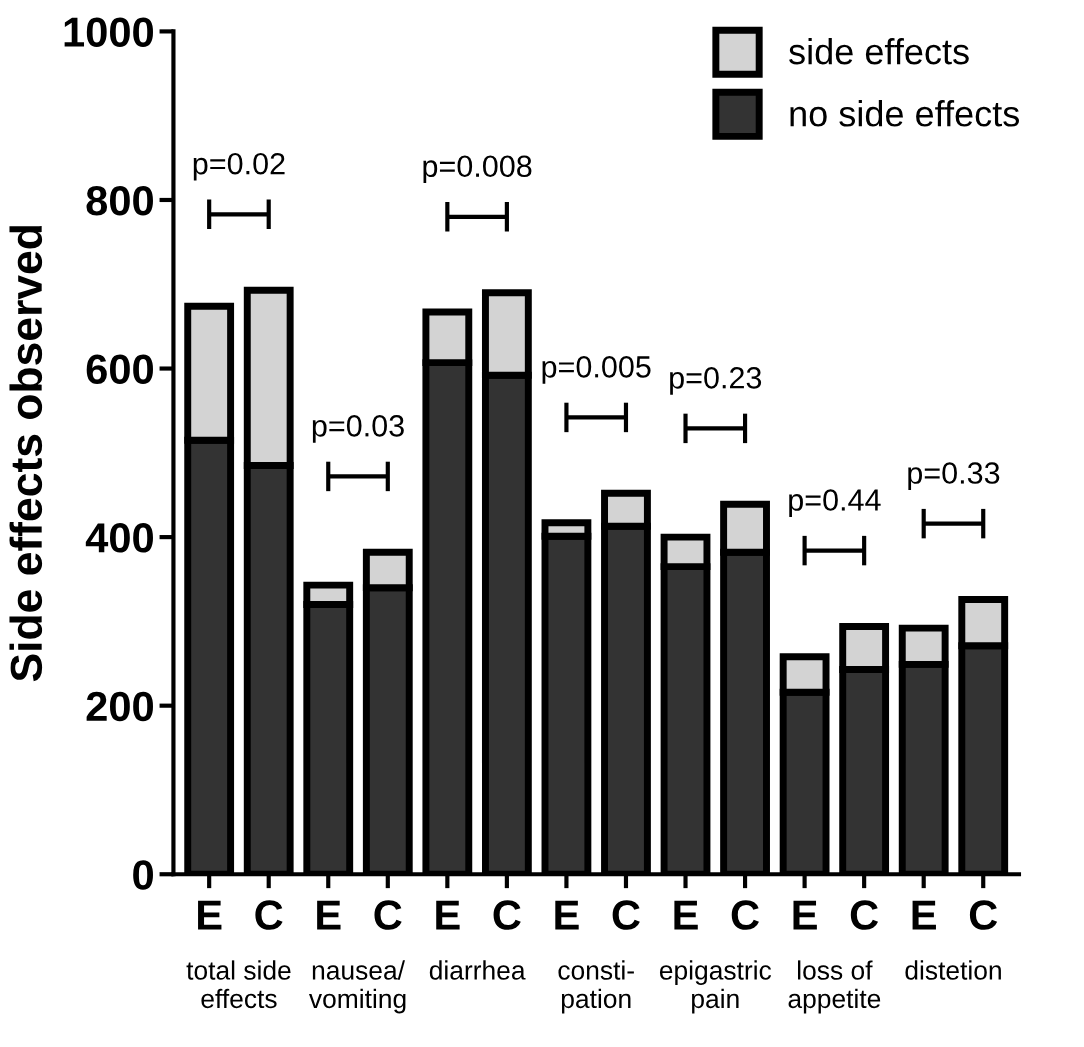 The height and width of the screenshot is (1047, 1084). Describe the element at coordinates (596, 987) in the screenshot. I see `text: consti- pation` at that location.